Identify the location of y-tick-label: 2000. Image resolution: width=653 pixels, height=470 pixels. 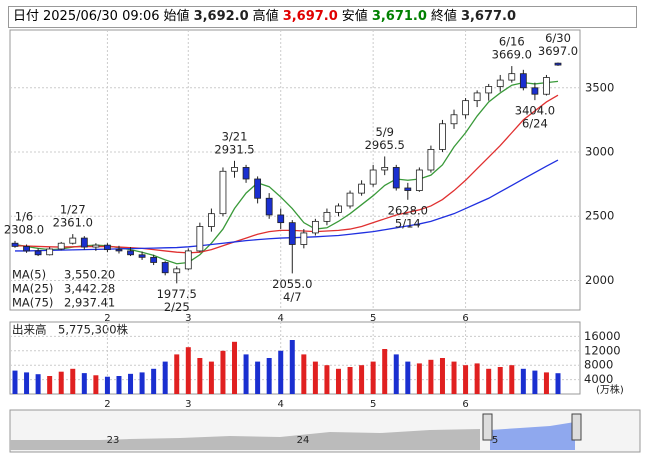
(599, 280).